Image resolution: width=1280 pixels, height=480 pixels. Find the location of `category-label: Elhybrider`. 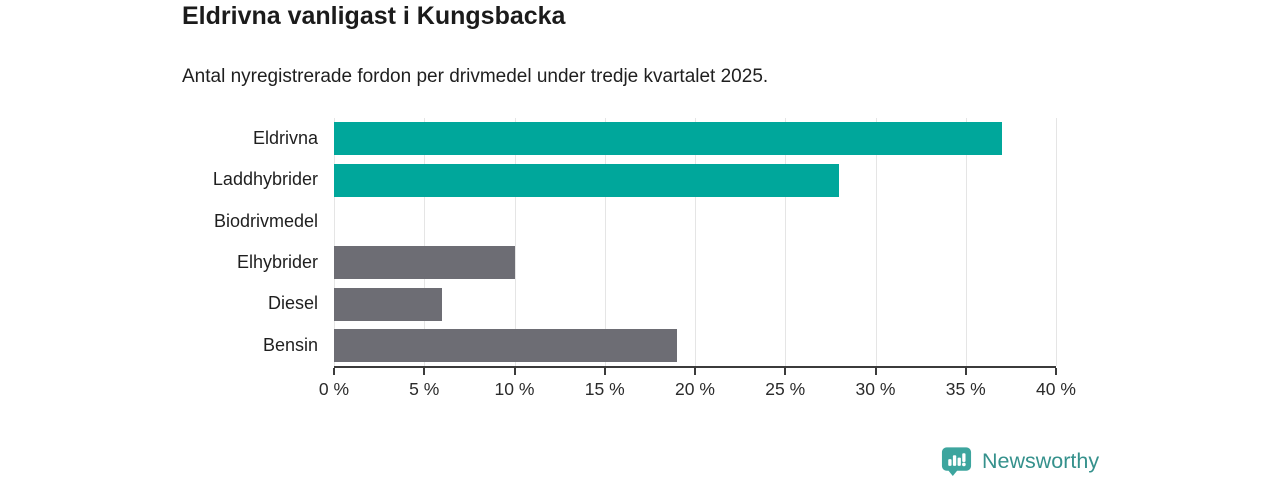

category-label: Elhybrider is located at coordinates (277, 262).